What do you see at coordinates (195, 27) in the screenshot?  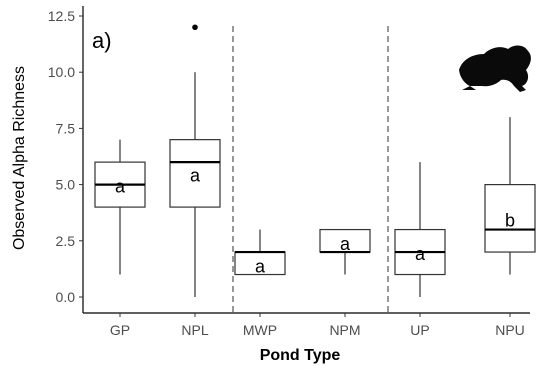 I see `outlier-point` at bounding box center [195, 27].